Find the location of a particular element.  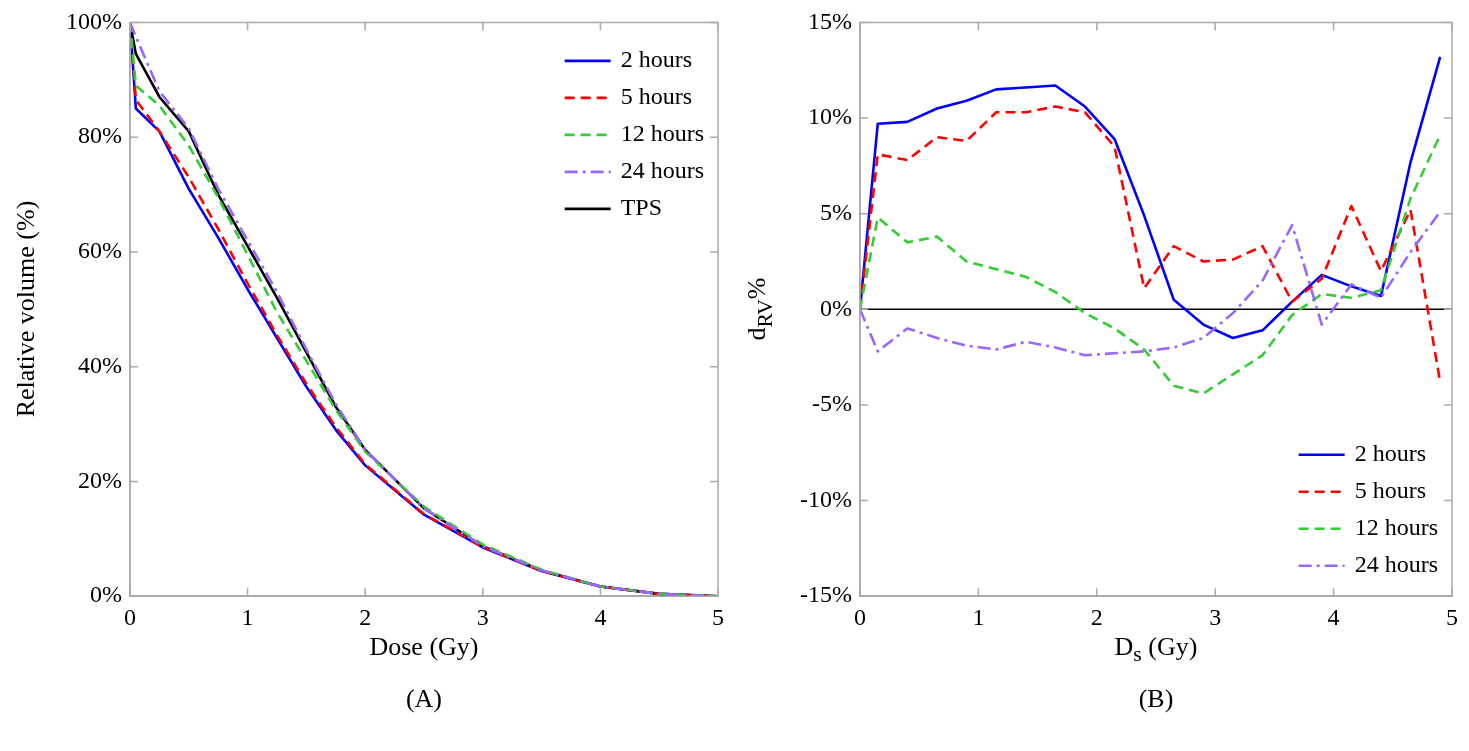

y-tick-label: -15% is located at coordinates (826, 594).